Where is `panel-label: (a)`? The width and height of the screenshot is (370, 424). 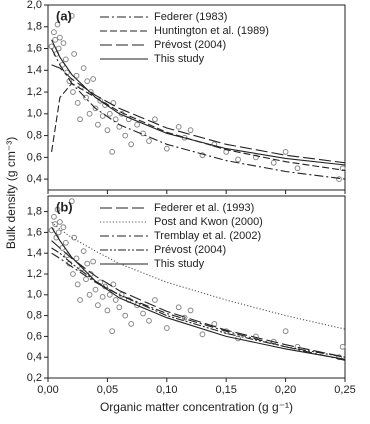 panel-label: (a) is located at coordinates (64, 15).